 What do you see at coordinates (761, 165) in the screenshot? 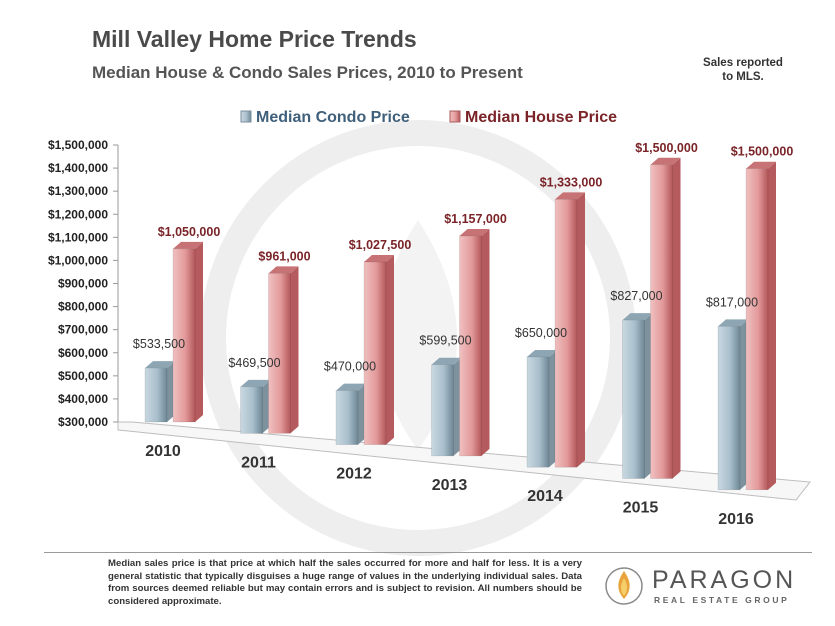
I see `bar-house-2016-top` at bounding box center [761, 165].